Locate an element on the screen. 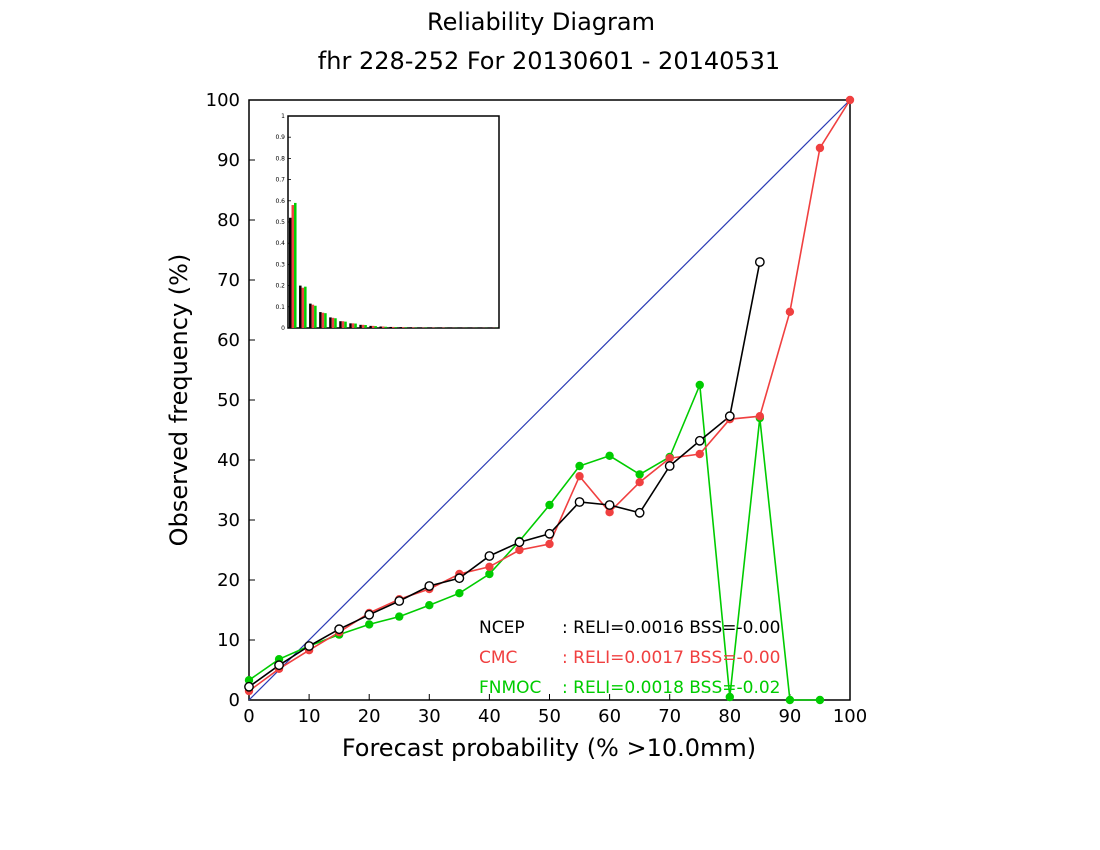 This screenshot has height=850, width=1100. chart-title: Reliability Diagram is located at coordinates (541, 22).